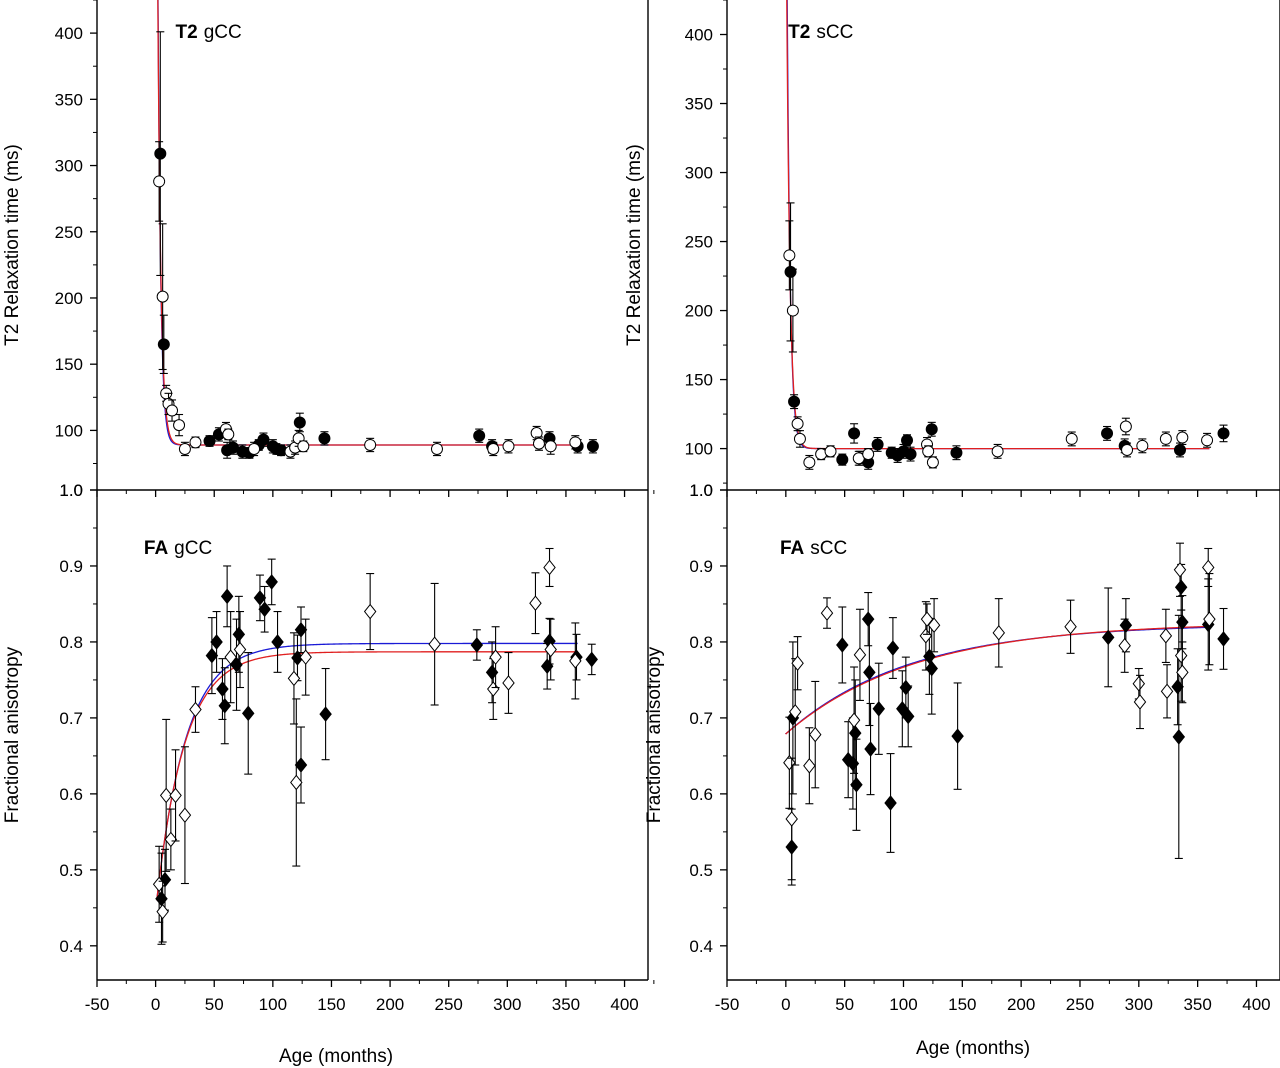 The height and width of the screenshot is (1068, 1280). What do you see at coordinates (701, 566) in the screenshot?
I see `y-tick-label: 0.9` at bounding box center [701, 566].